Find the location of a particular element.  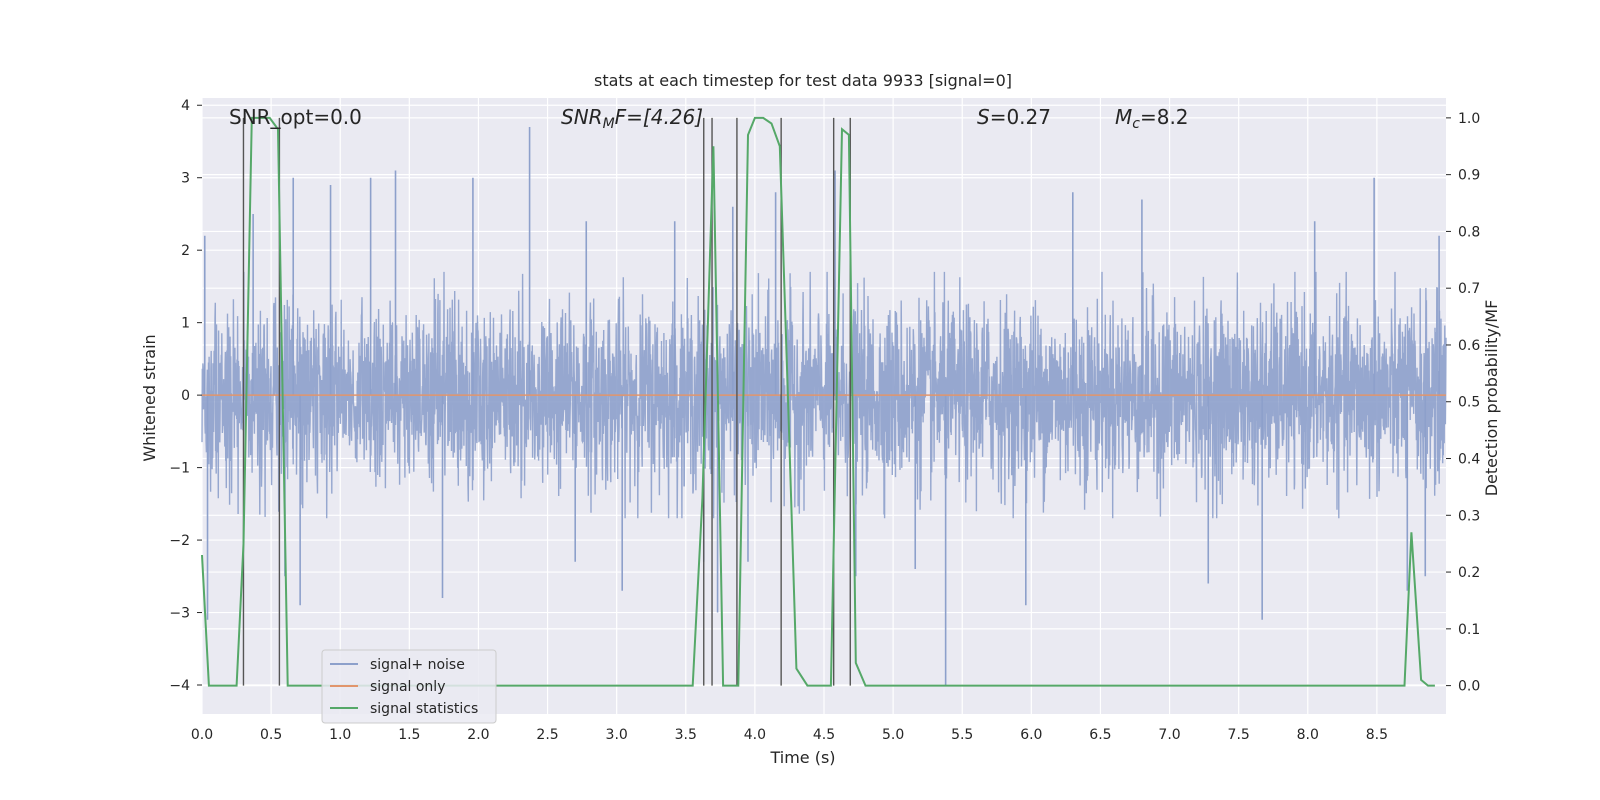

legend-entry-signal: signal only is located at coordinates (407, 687).